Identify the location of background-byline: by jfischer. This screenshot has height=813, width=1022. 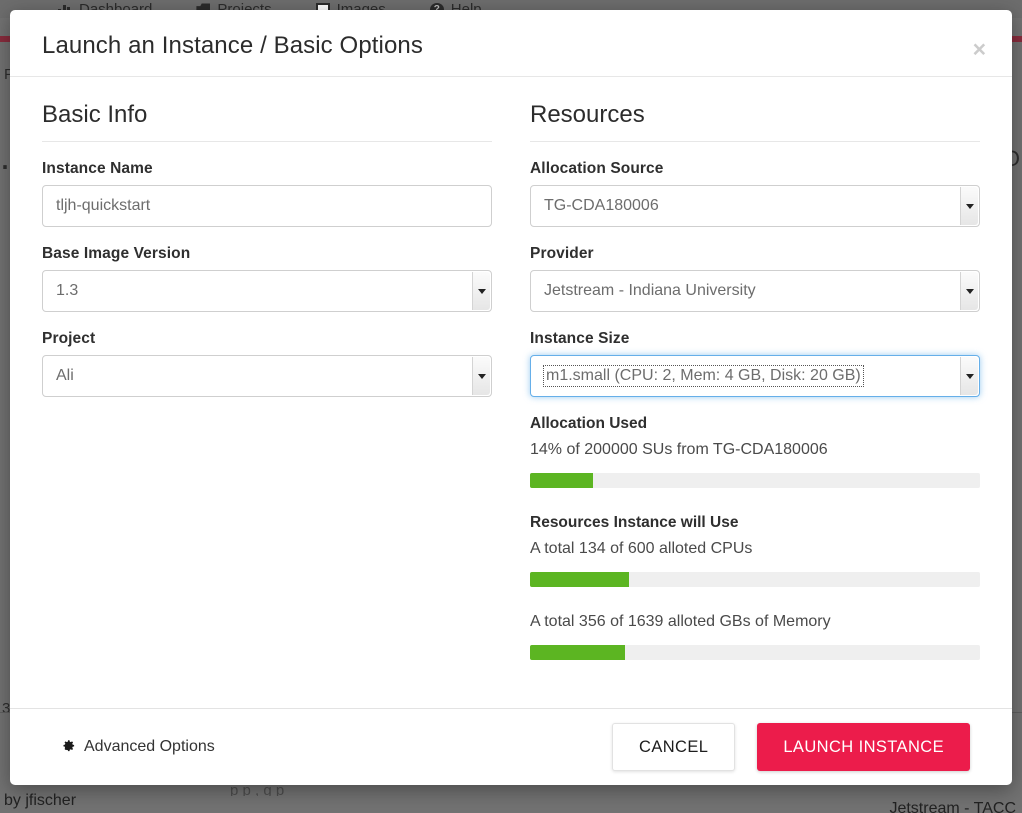
(40, 800).